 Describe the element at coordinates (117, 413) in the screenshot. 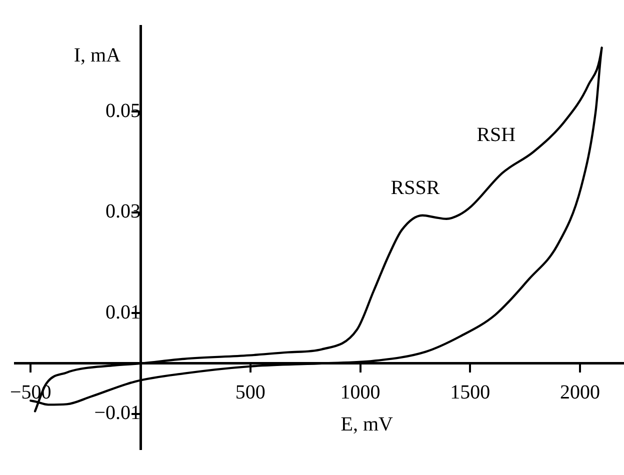

I see `y-tick-label: −0.01` at that location.